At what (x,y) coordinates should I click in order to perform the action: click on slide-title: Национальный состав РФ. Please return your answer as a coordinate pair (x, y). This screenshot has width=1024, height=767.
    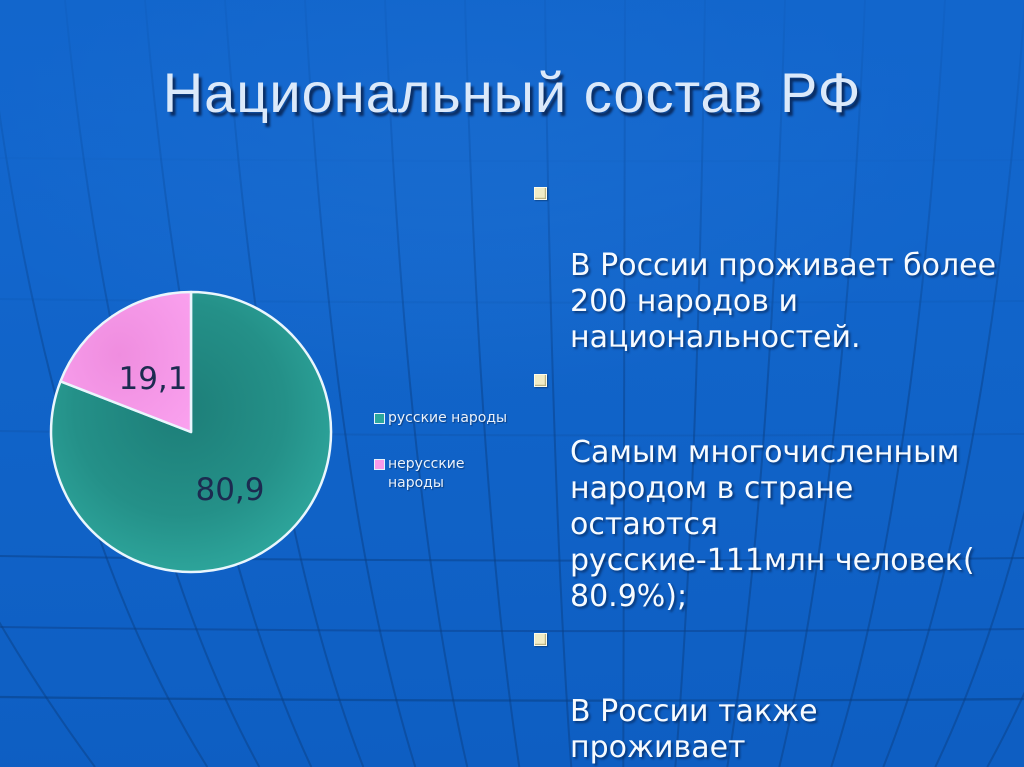
    Looking at the image, I should click on (512, 92).